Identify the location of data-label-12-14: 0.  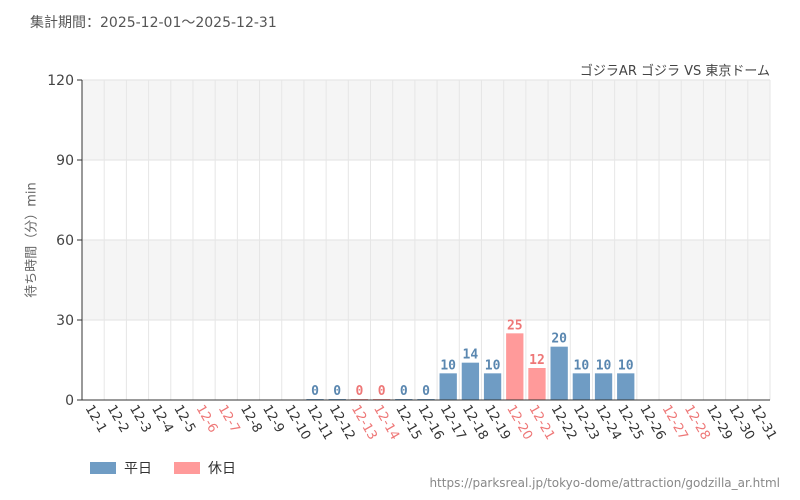
(382, 391).